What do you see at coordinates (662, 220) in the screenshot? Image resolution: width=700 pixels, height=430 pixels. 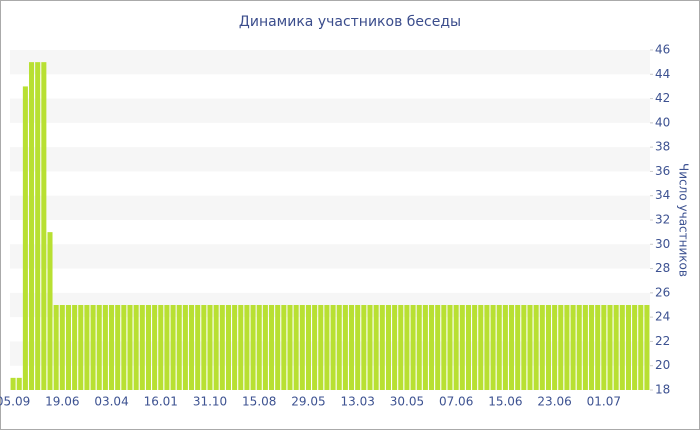 I see `y-tick-label: 32` at bounding box center [662, 220].